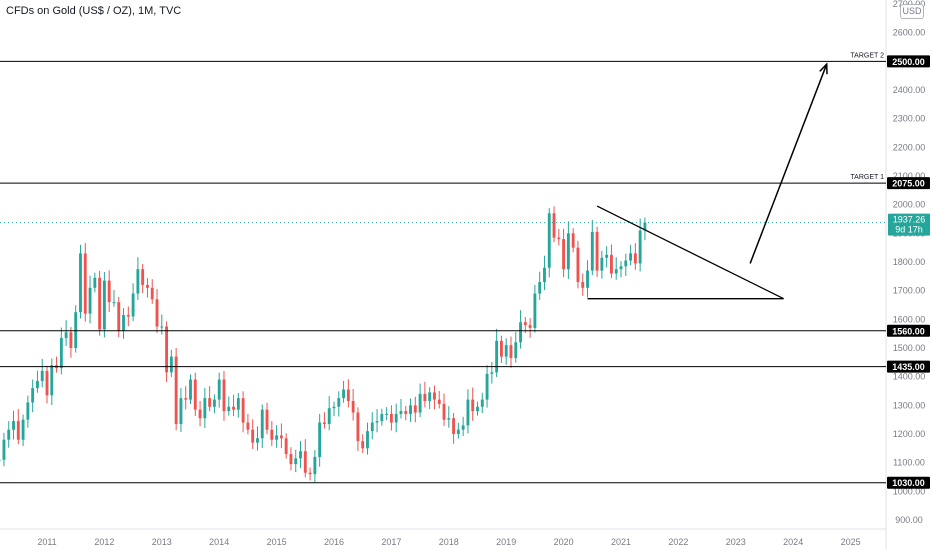 The image size is (932, 550). I want to click on currency-button: USD, so click(912, 11).